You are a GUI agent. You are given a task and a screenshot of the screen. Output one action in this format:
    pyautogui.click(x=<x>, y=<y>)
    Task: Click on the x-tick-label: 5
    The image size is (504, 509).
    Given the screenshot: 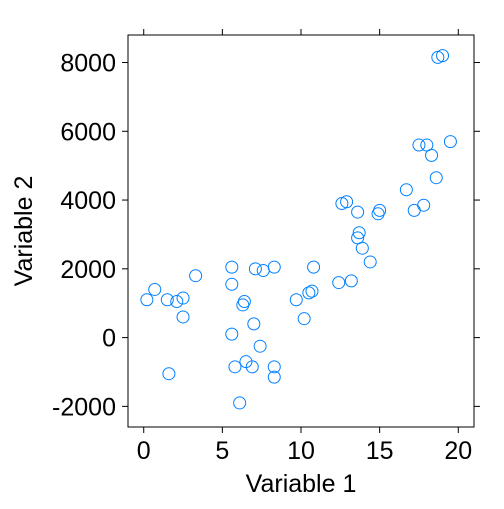 What is the action you would take?
    pyautogui.click(x=222, y=451)
    